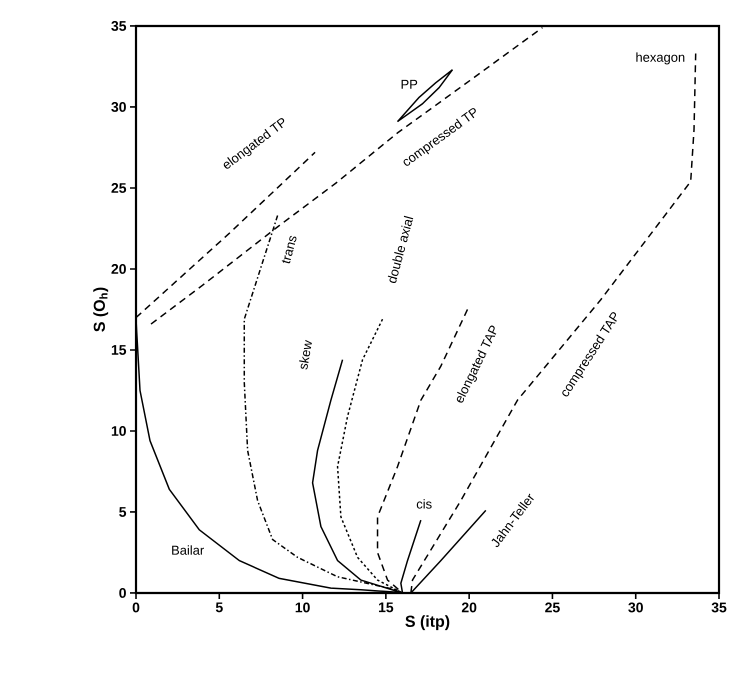 This screenshot has height=700, width=732. Describe the element at coordinates (100, 310) in the screenshot. I see `y-axis-title: S (O$_{h}$)` at that location.